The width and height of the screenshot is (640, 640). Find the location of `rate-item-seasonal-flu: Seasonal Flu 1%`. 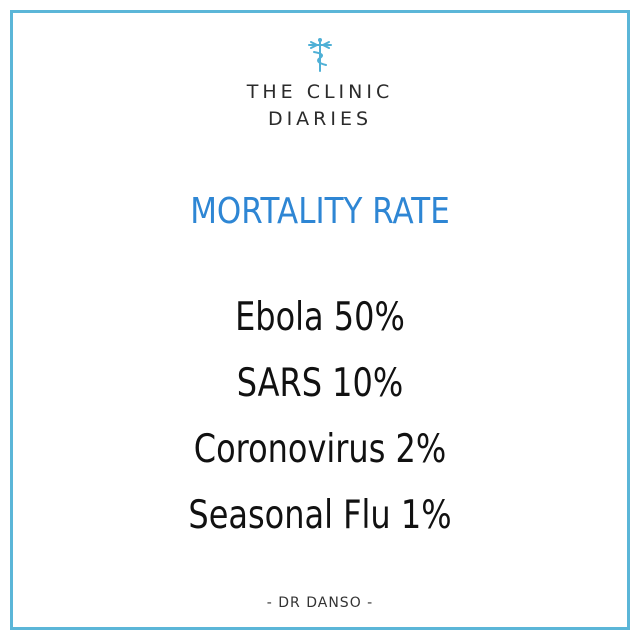

rate-item-seasonal-flu: Seasonal Flu 1% is located at coordinates (320, 515).